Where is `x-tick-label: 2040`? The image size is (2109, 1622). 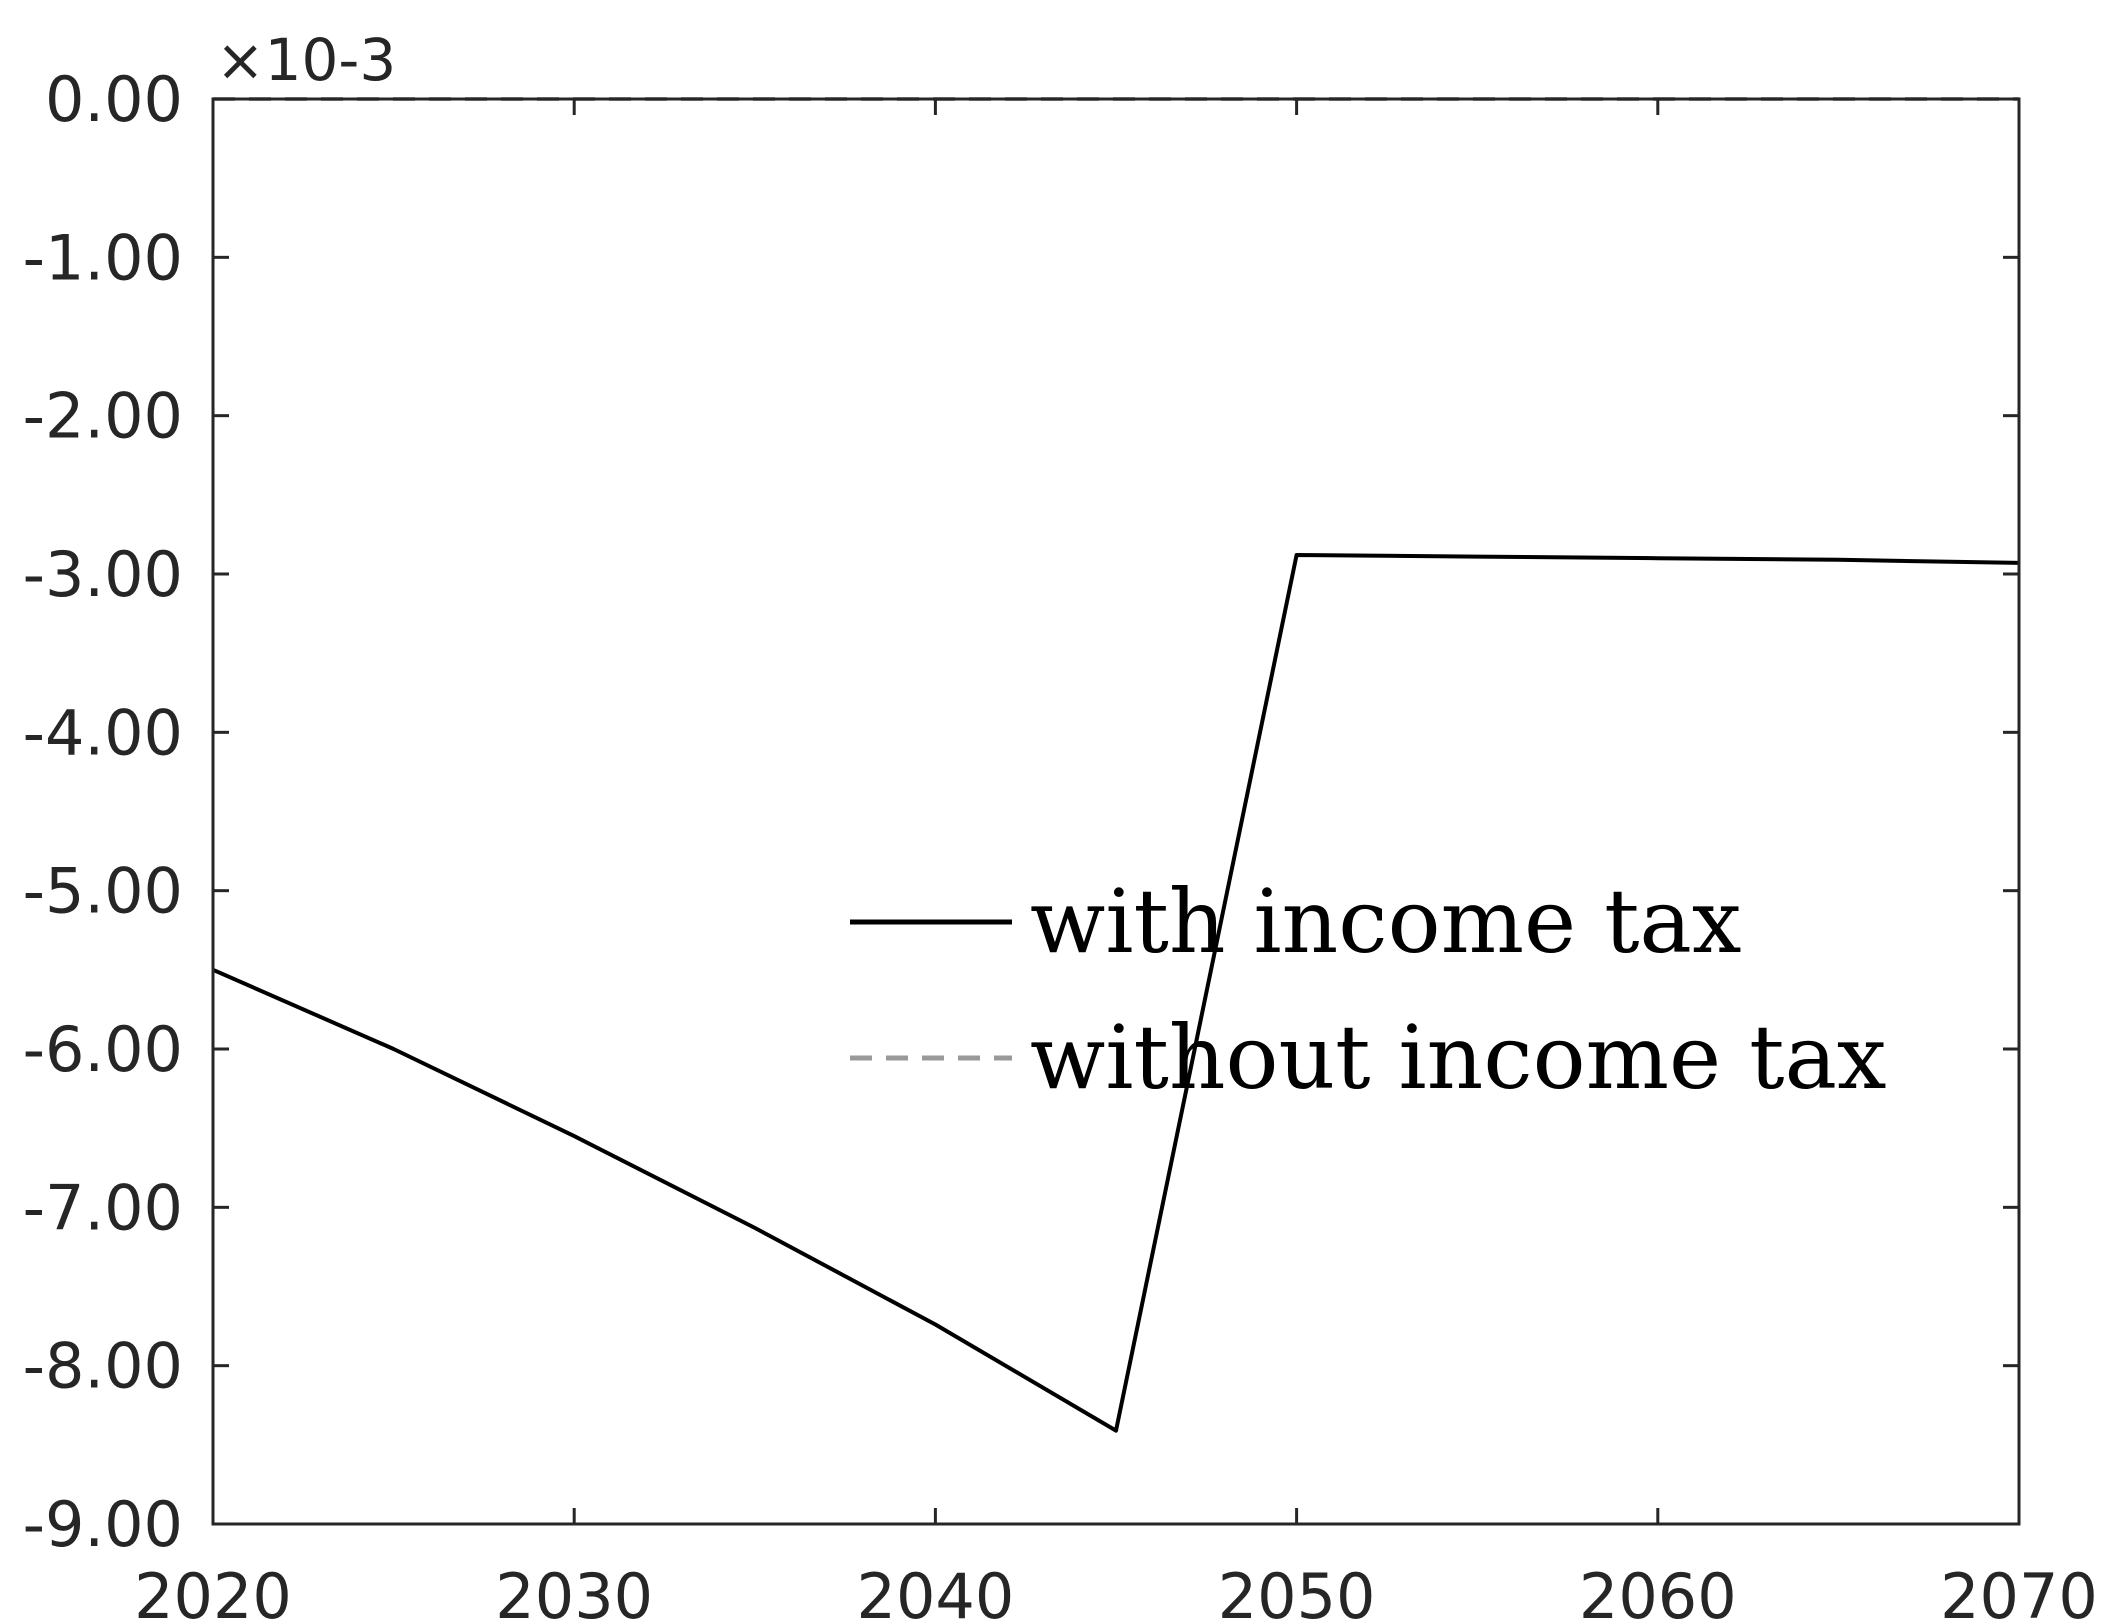
x-tick-label: 2040 is located at coordinates (936, 1591).